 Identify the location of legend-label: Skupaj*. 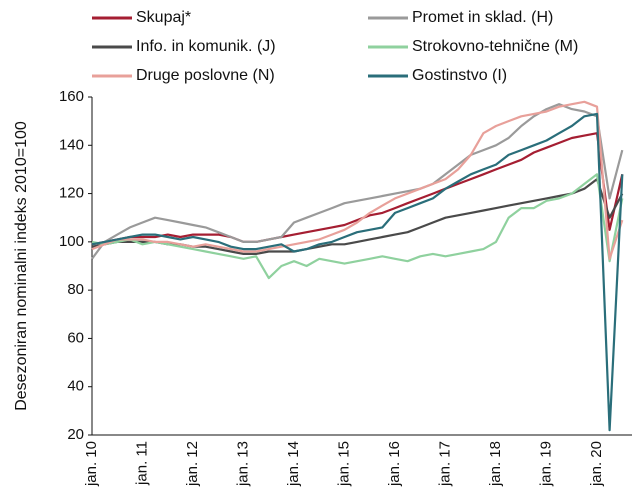
(163, 17).